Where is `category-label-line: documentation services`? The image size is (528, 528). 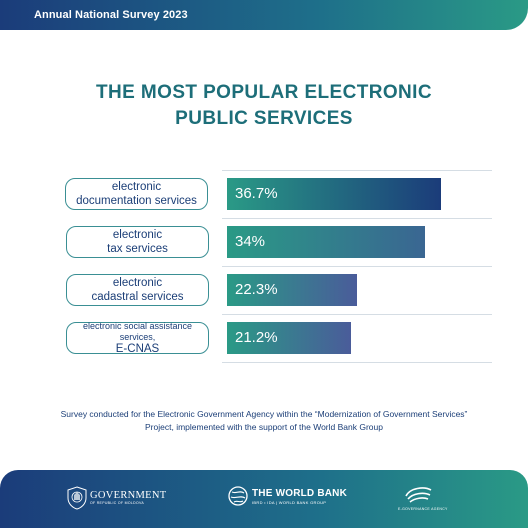 category-label-line: documentation services is located at coordinates (136, 201).